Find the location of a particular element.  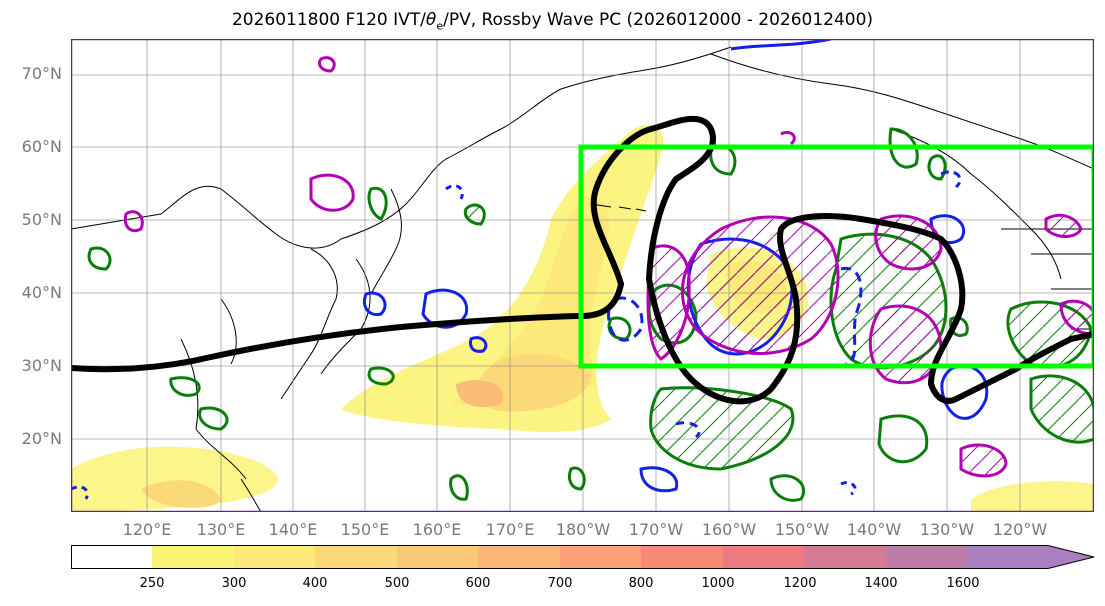

ivt-colorbar is located at coordinates (583, 557).